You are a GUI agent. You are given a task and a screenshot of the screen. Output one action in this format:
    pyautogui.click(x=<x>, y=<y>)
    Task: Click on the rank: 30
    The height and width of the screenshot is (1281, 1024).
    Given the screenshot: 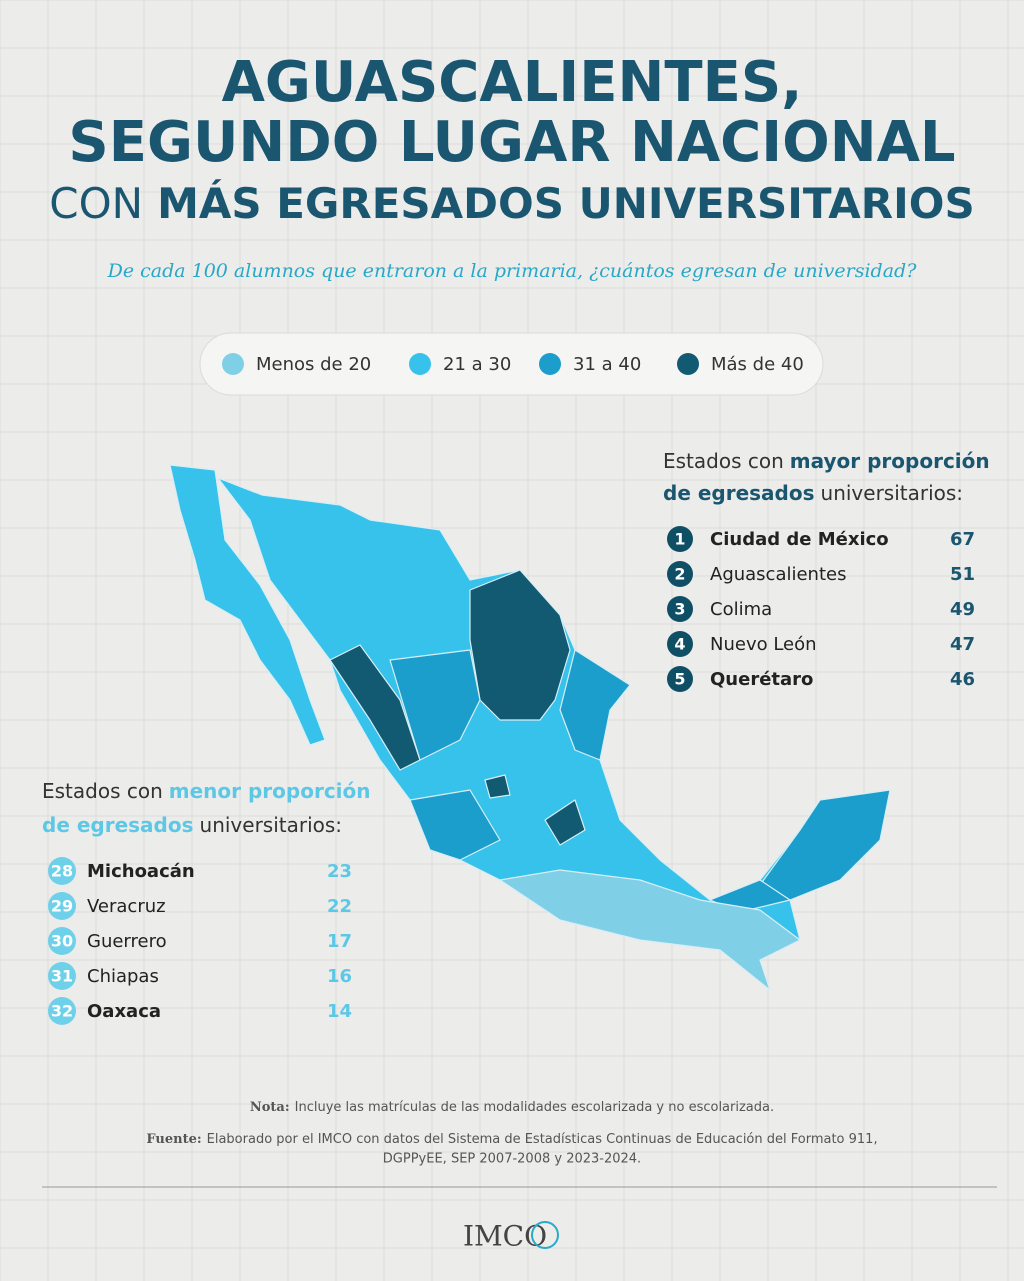 What is the action you would take?
    pyautogui.click(x=62, y=941)
    